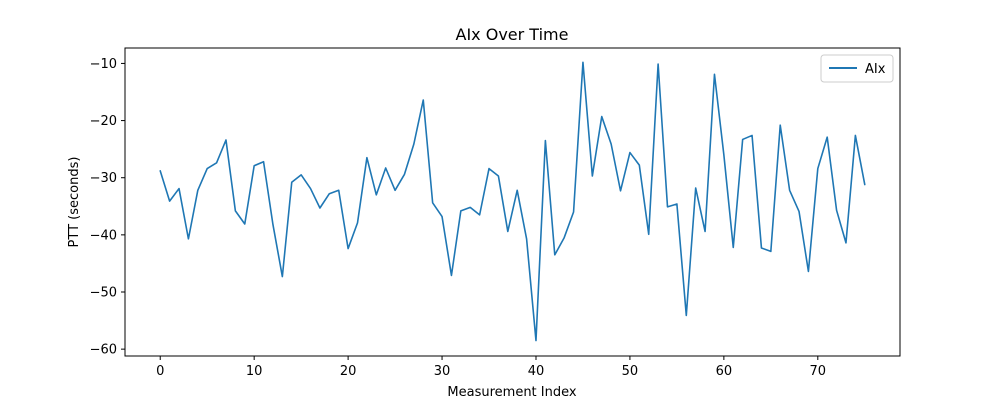 This screenshot has height=400, width=1000. Describe the element at coordinates (442, 371) in the screenshot. I see `x-tick-label: 30` at that location.